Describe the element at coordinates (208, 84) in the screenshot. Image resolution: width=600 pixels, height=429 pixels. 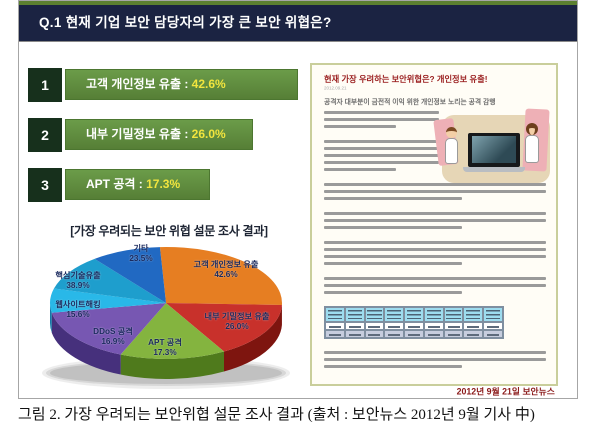
I see `rank-bar-1-pct: 42.6%` at that location.